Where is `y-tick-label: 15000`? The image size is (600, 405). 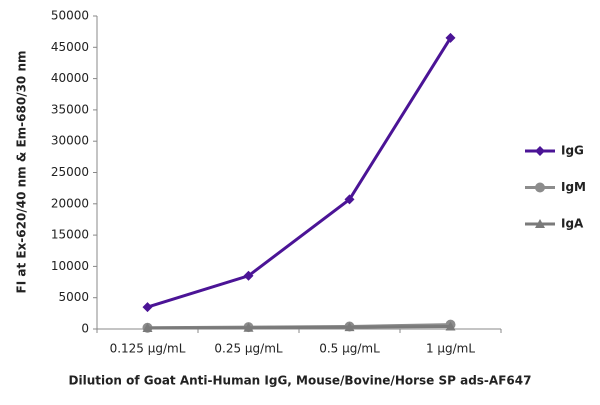 y-tick-label: 15000 is located at coordinates (70, 235).